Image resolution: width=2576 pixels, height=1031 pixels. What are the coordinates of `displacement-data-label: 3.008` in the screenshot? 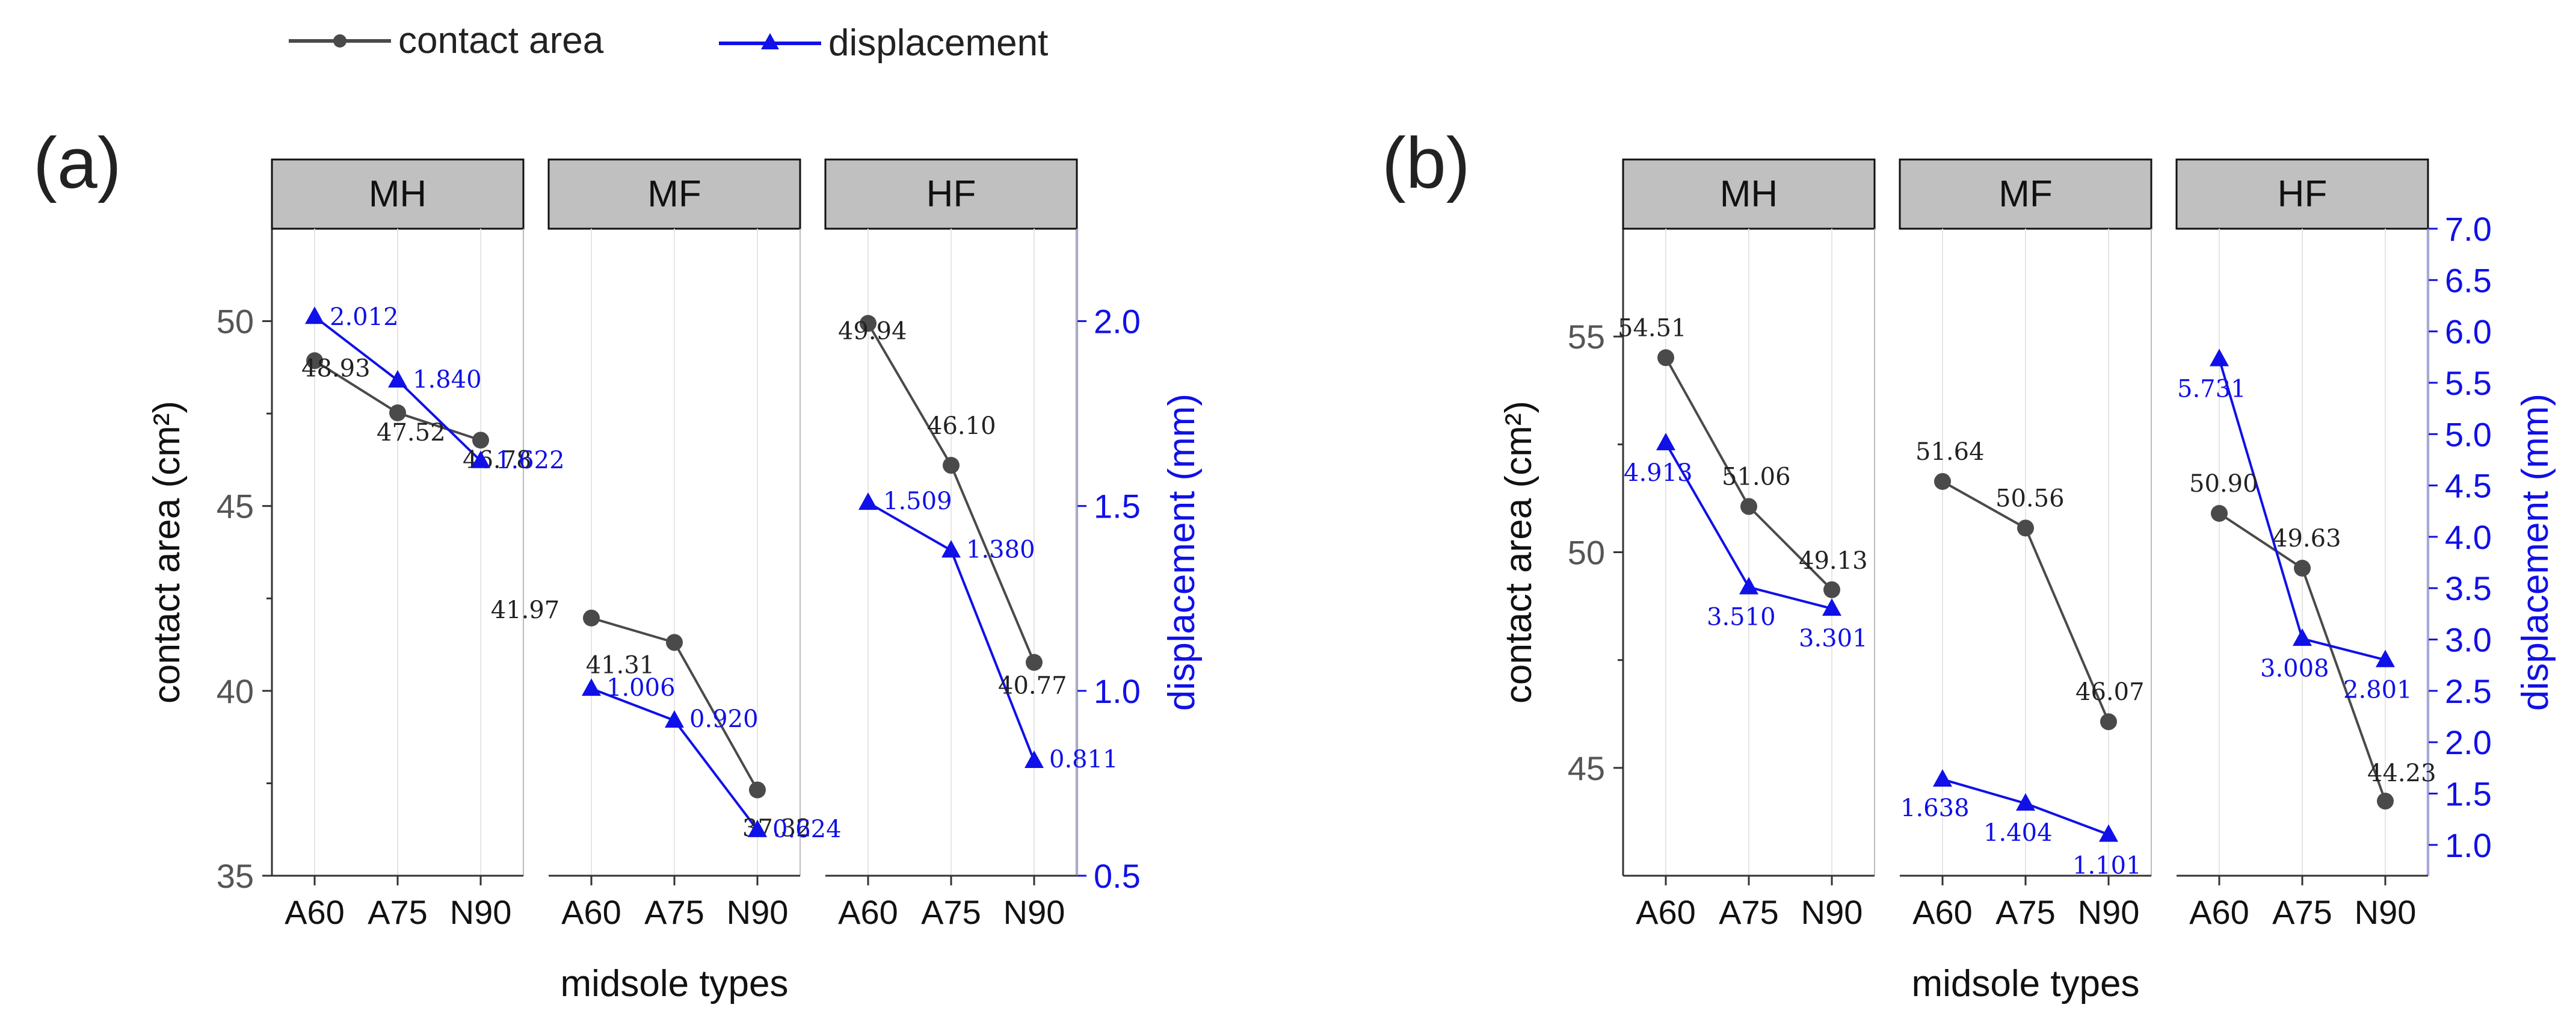 It's located at (2294, 669).